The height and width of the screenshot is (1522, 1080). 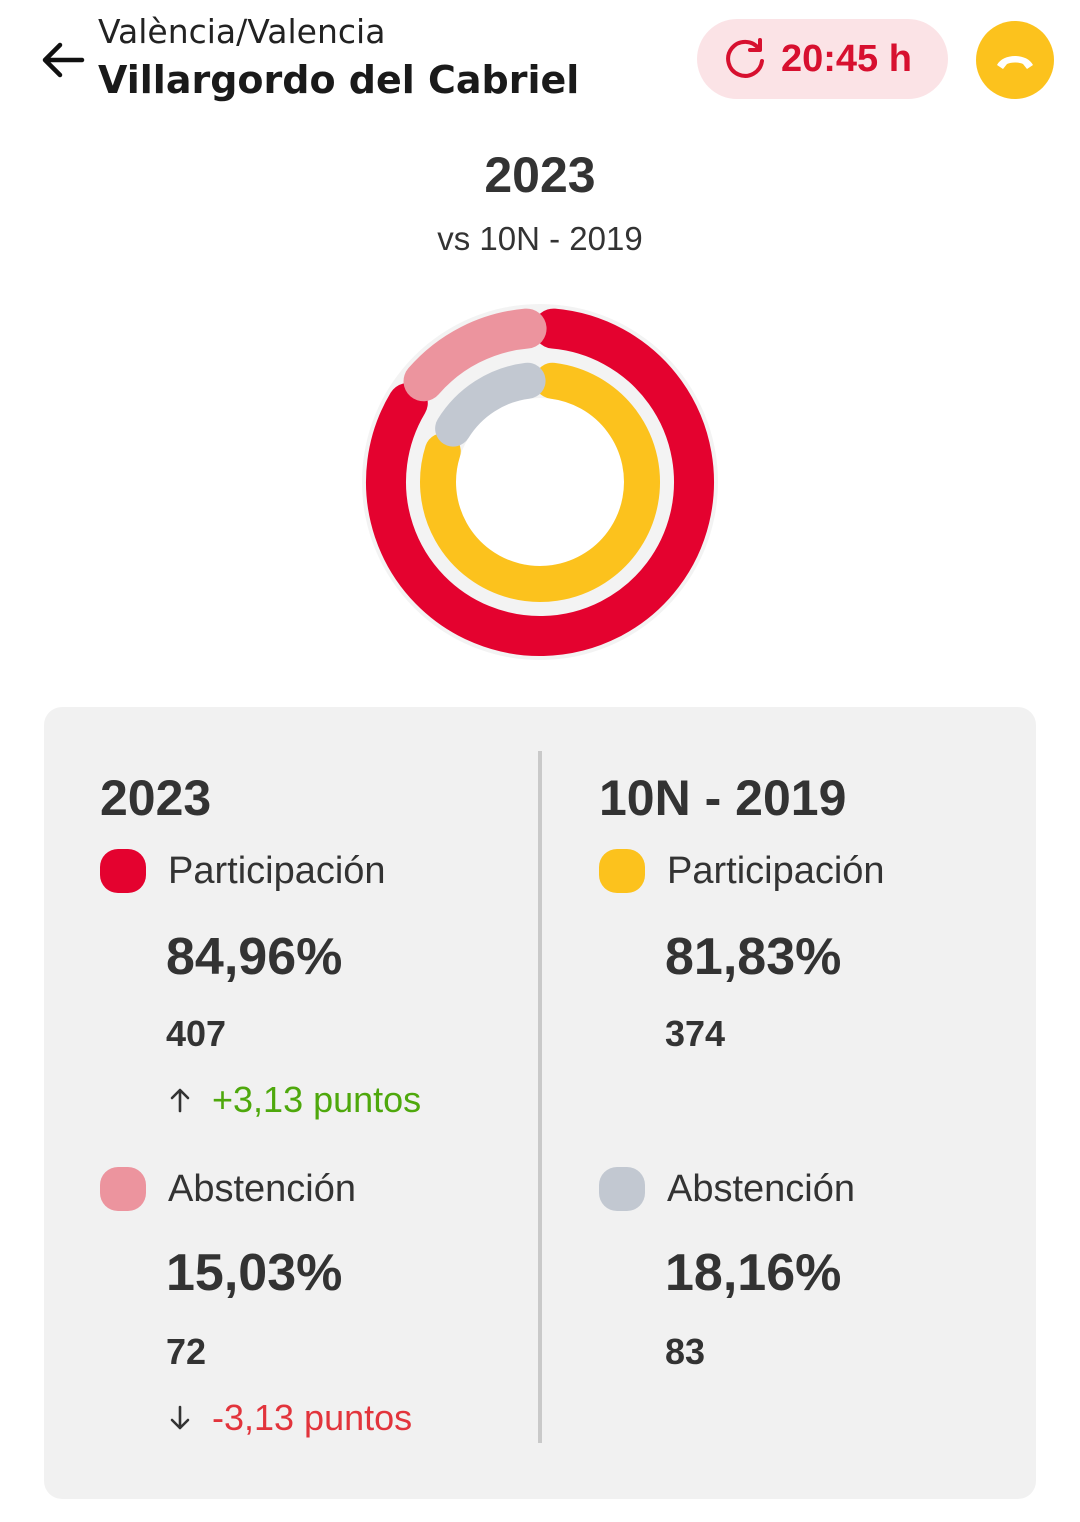 I want to click on refresh-time-button: 20:45 h, so click(x=822, y=59).